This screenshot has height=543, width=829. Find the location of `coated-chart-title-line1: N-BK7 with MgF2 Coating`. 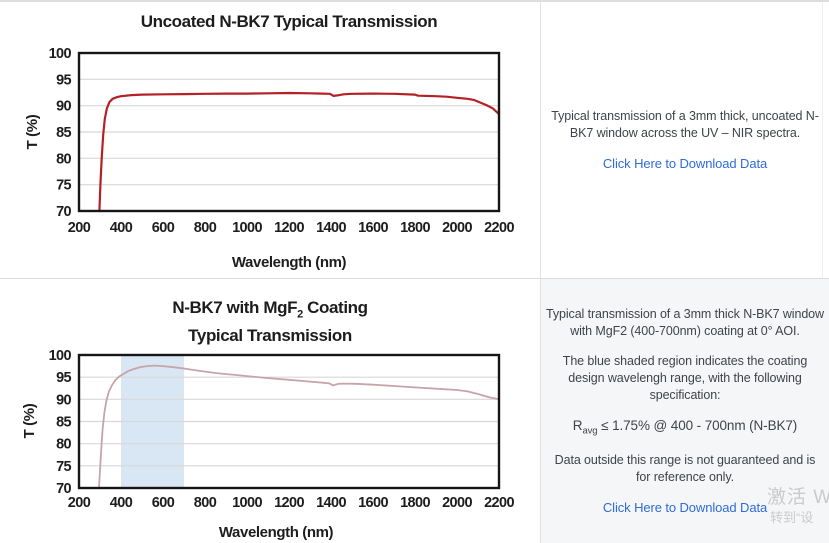

coated-chart-title-line1: N-BK7 with MgF2 Coating is located at coordinates (270, 309).